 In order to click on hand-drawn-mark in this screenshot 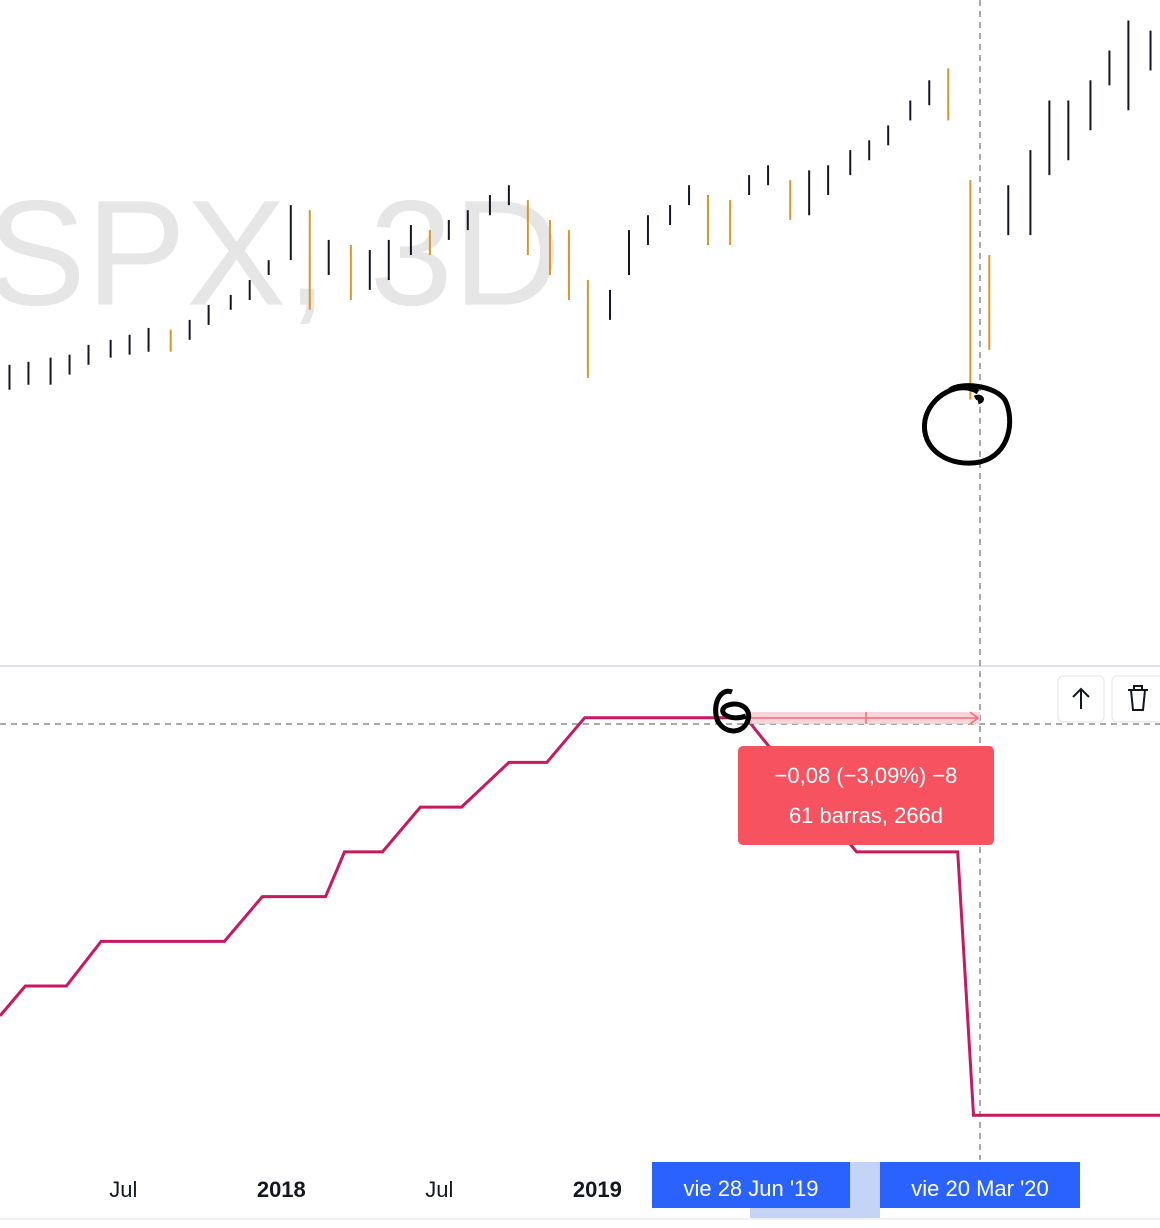, I will do `click(732, 711)`.